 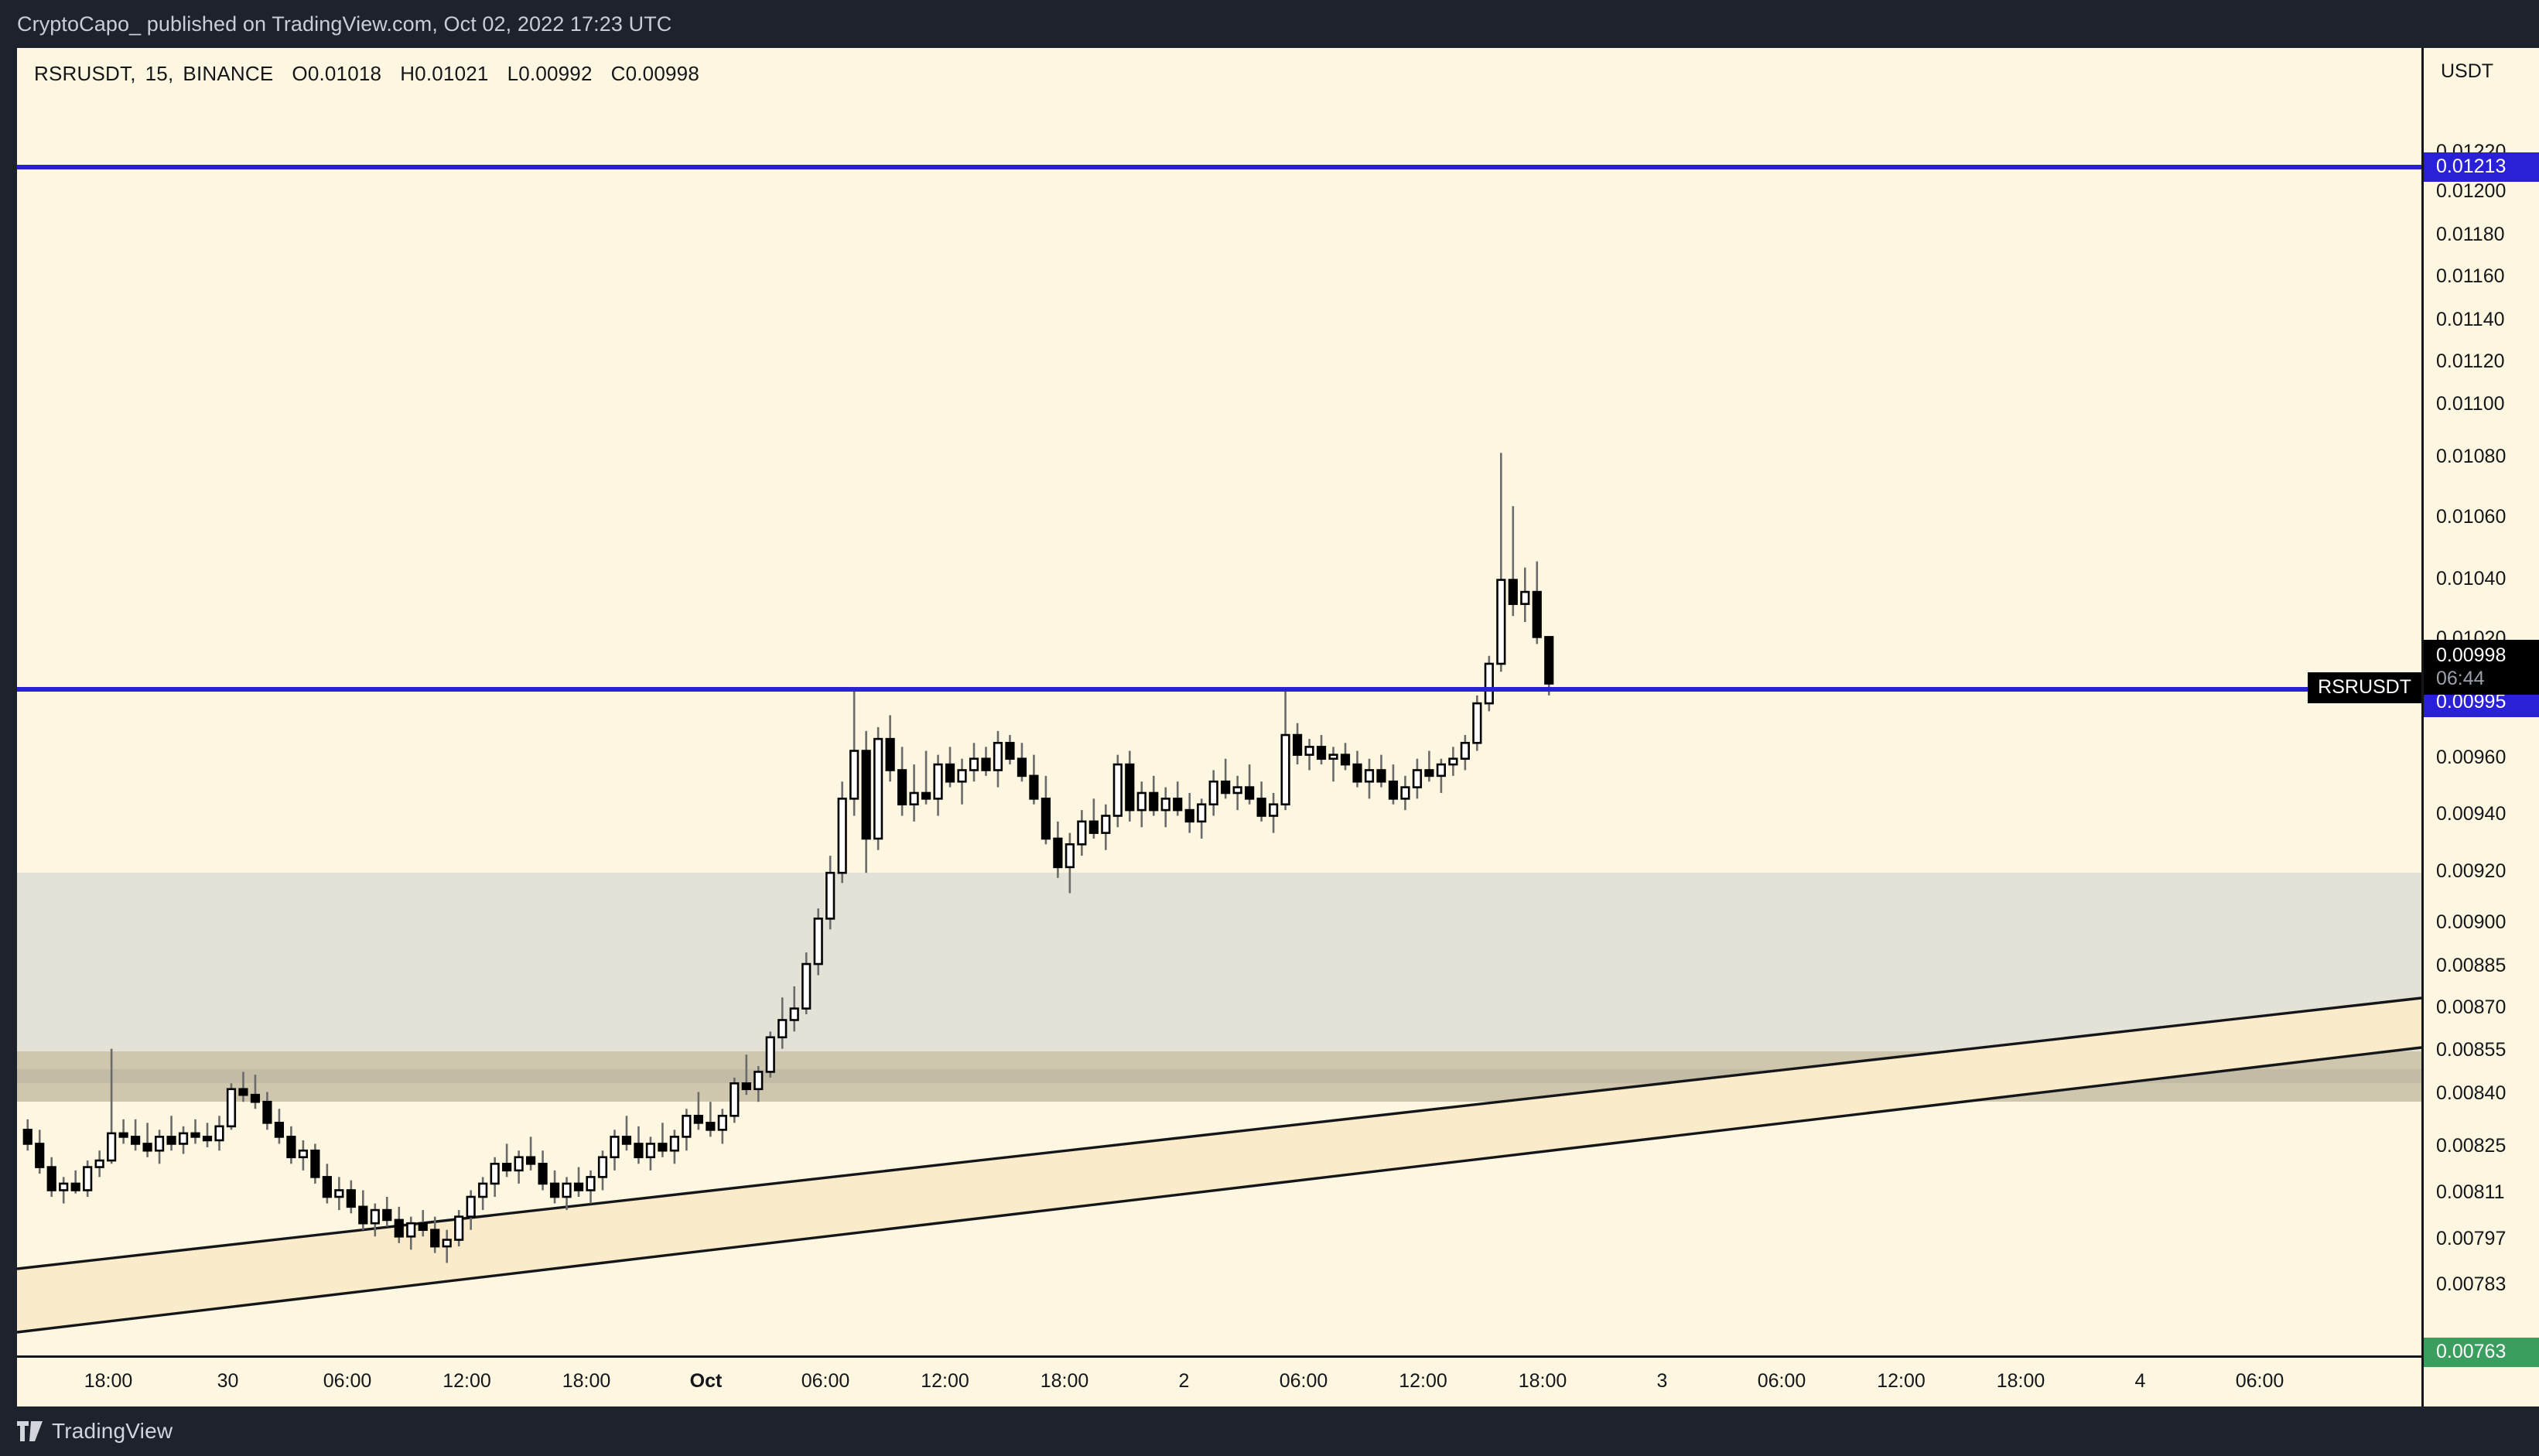 I want to click on price-tick: 0.01120, so click(x=2470, y=361).